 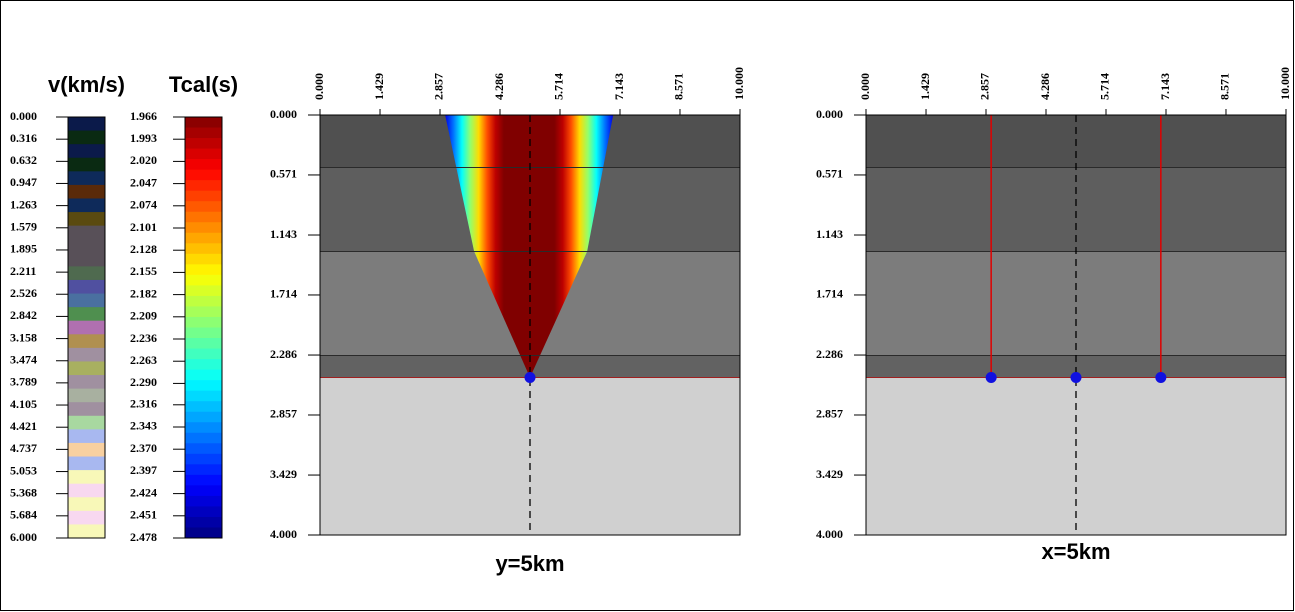 What do you see at coordinates (23, 448) in the screenshot?
I see `colorbar-tick-label: 4.737` at bounding box center [23, 448].